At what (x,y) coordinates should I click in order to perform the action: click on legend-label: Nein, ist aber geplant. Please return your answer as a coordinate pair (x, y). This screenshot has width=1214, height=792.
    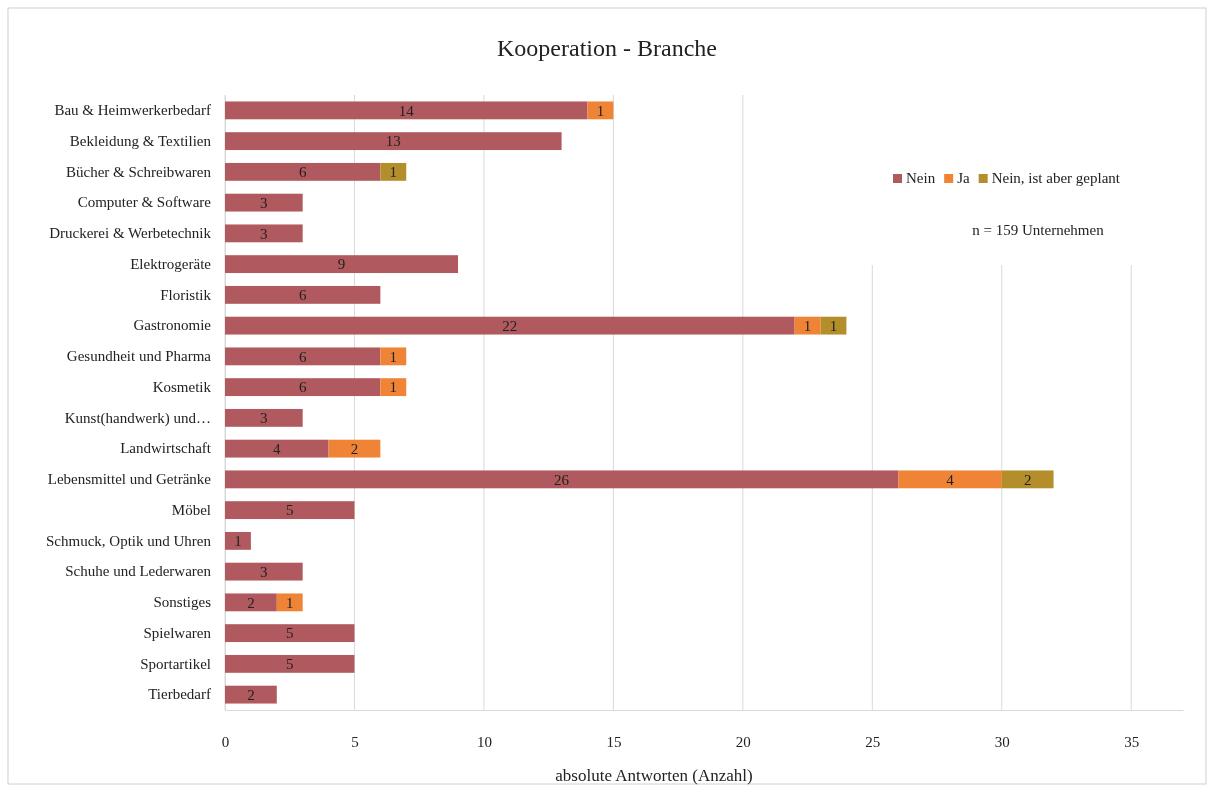
    Looking at the image, I should click on (1056, 178).